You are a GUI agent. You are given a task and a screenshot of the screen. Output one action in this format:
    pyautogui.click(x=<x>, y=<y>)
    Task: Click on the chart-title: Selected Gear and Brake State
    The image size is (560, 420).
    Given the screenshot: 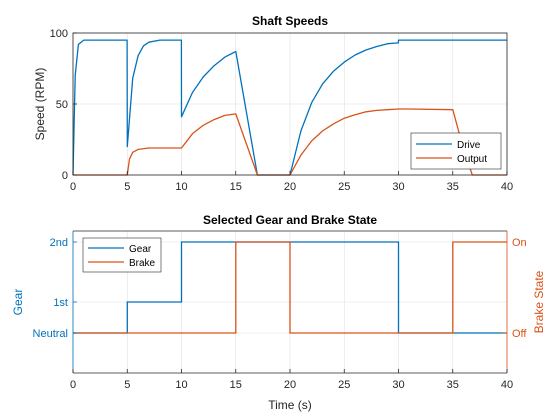 What is the action you would take?
    pyautogui.click(x=290, y=220)
    